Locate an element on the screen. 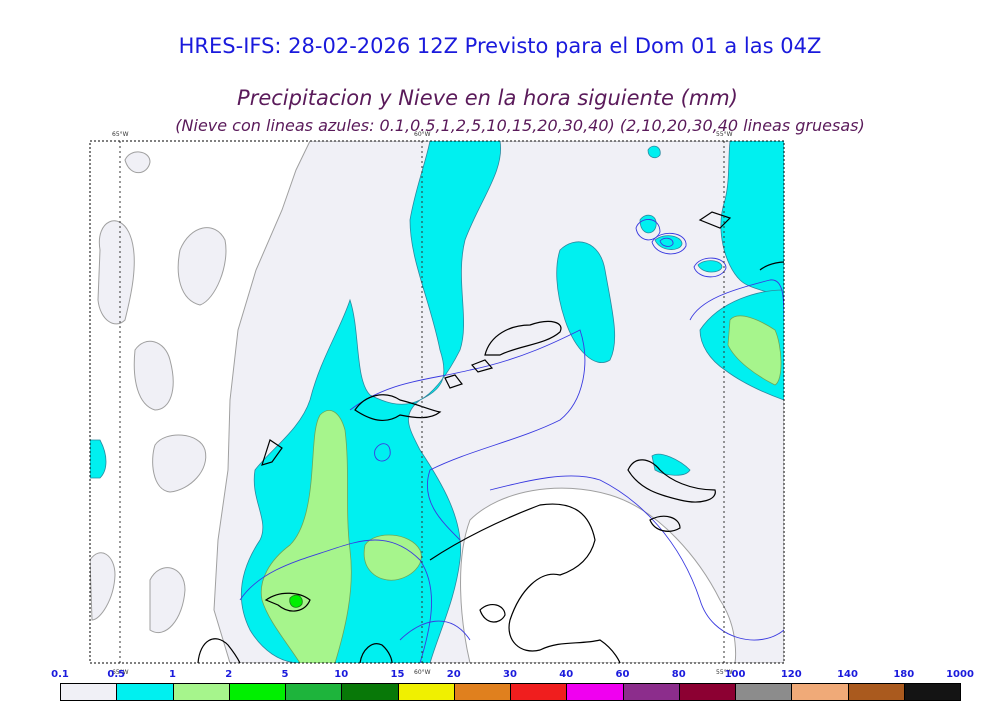 Image resolution: width=1000 pixels, height=707 pixels. colorbar-label: 1000 is located at coordinates (960, 674).